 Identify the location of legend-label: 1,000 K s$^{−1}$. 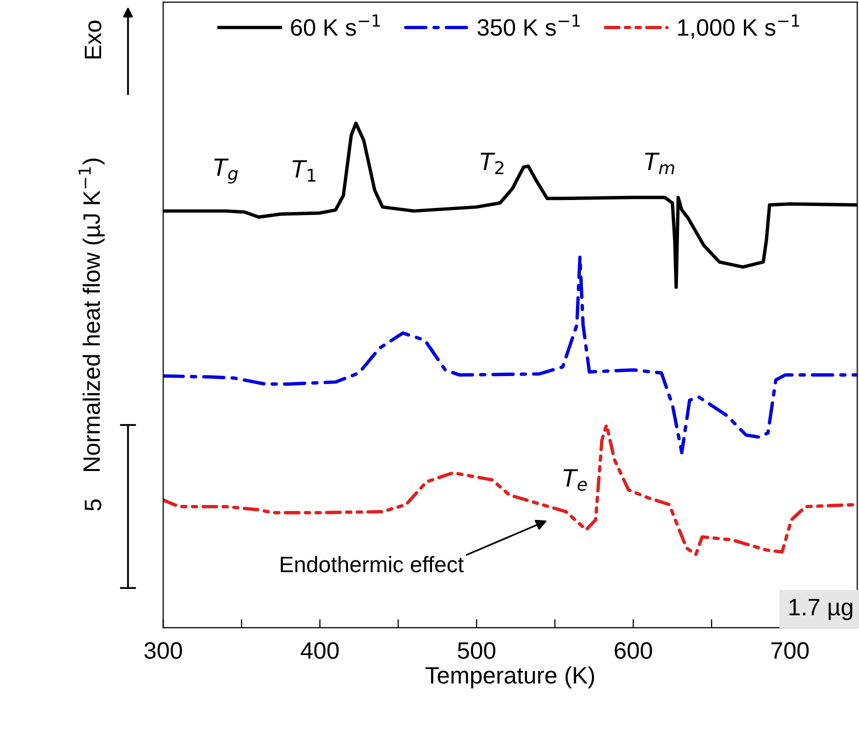
(739, 26).